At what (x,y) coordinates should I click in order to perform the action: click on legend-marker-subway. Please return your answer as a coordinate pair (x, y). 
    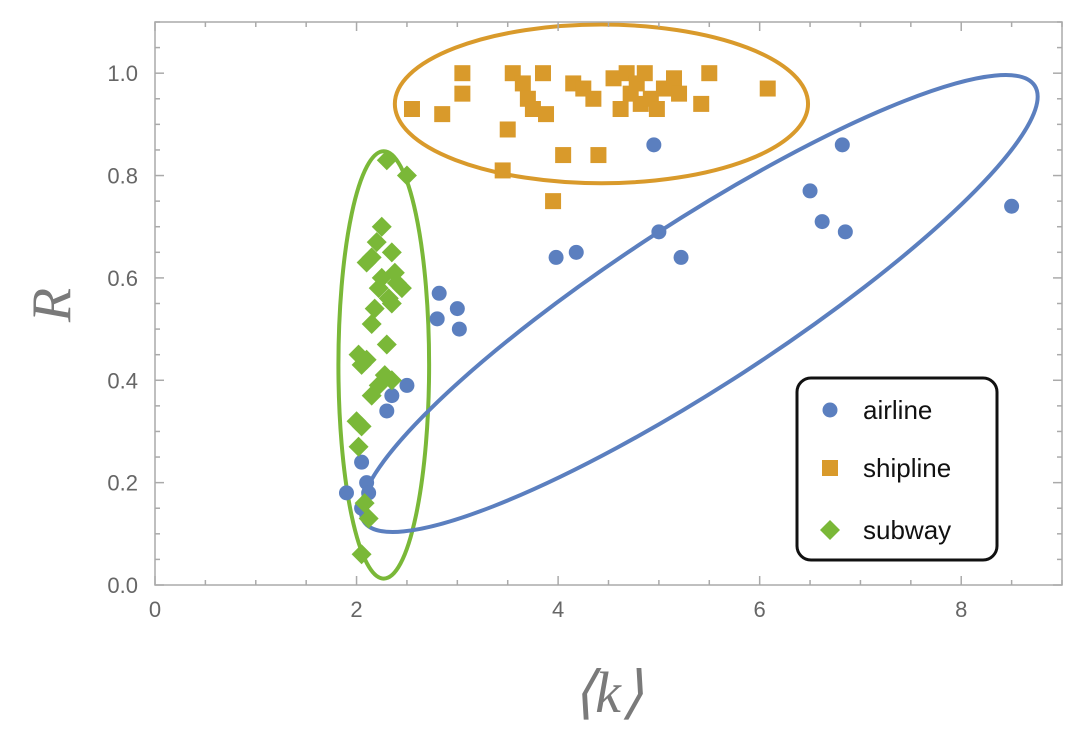
    Looking at the image, I should click on (830, 530).